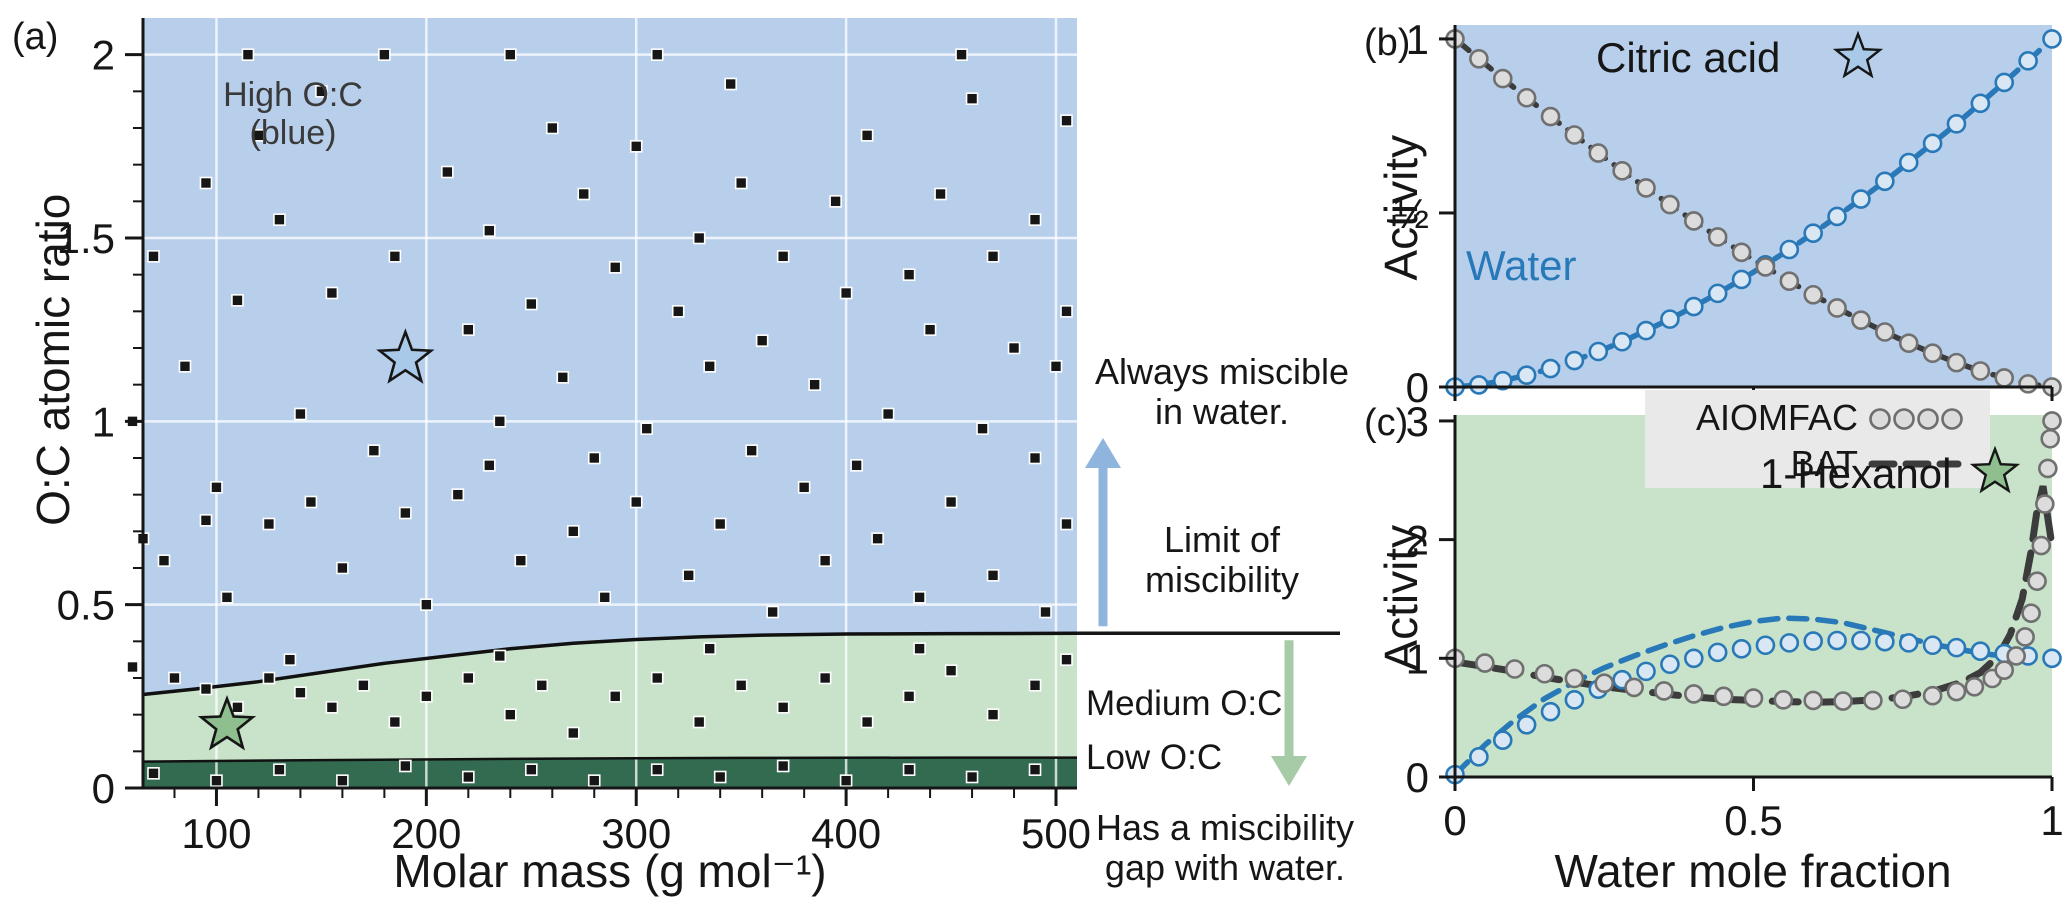  I want to click on always-miscible-arrowhead-icon, so click(1103, 453).